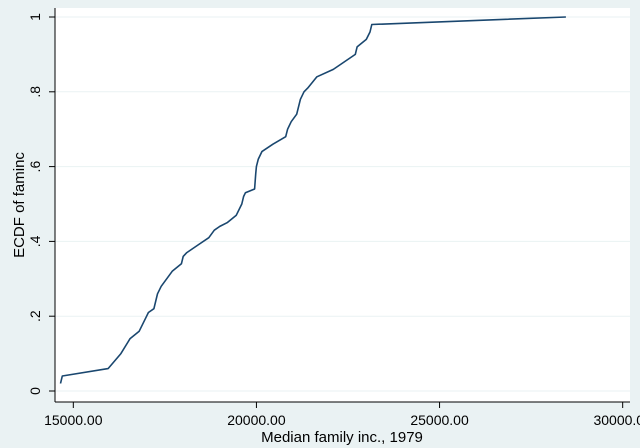 This screenshot has width=640, height=448. I want to click on x-tick-label: 25000.00, so click(439, 420).